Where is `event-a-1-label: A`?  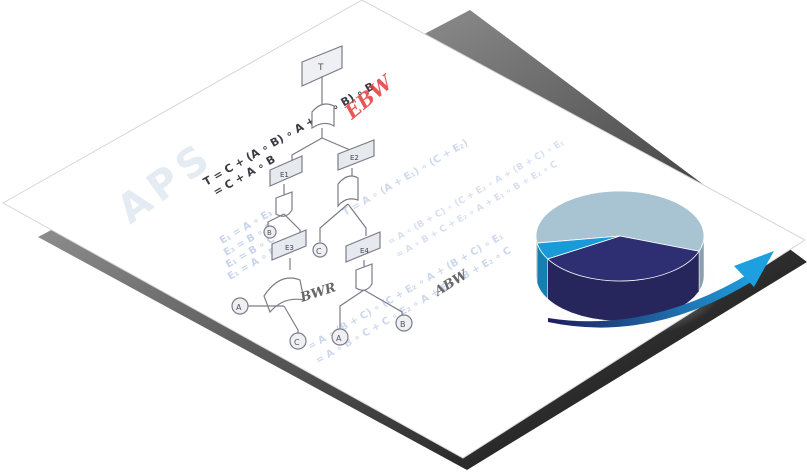
event-a-1-label: A is located at coordinates (239, 307).